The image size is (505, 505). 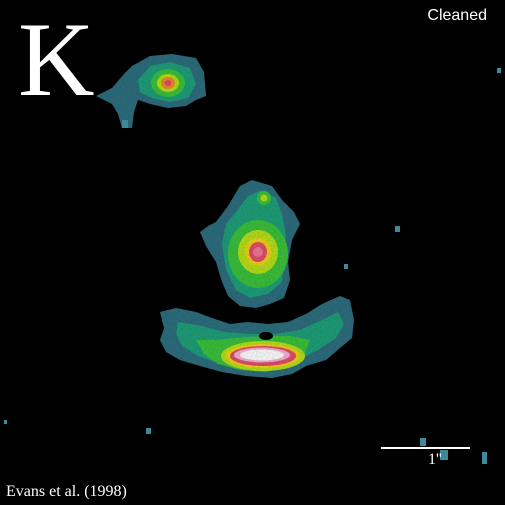 What do you see at coordinates (151, 91) in the screenshot?
I see `companion-source` at bounding box center [151, 91].